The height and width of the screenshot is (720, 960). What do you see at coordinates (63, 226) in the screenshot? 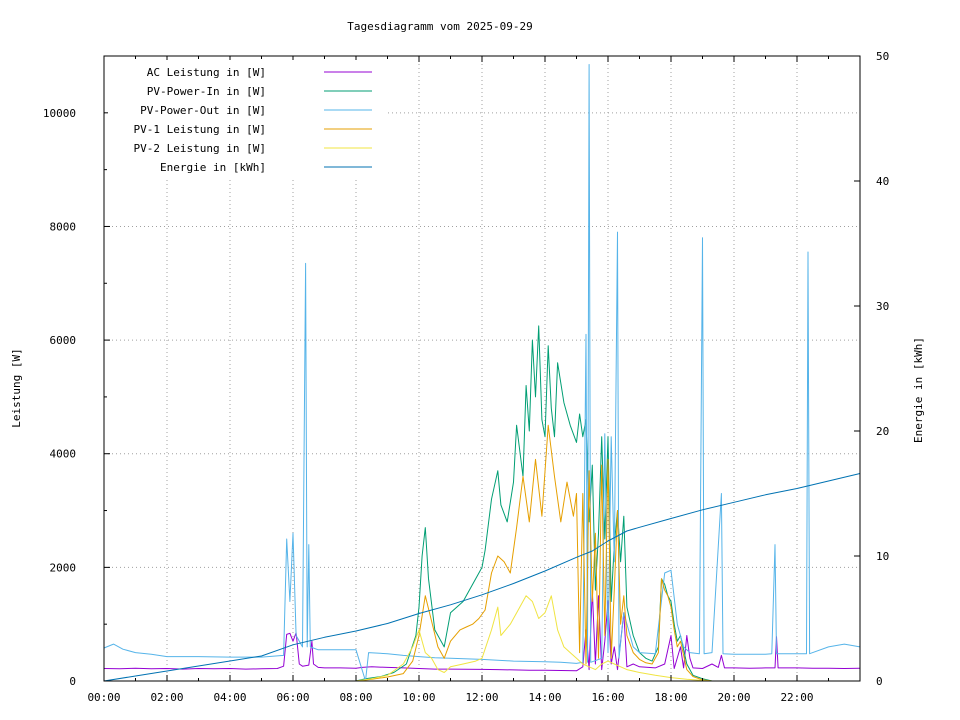
I see `y-tick-label: 8000` at bounding box center [63, 226].